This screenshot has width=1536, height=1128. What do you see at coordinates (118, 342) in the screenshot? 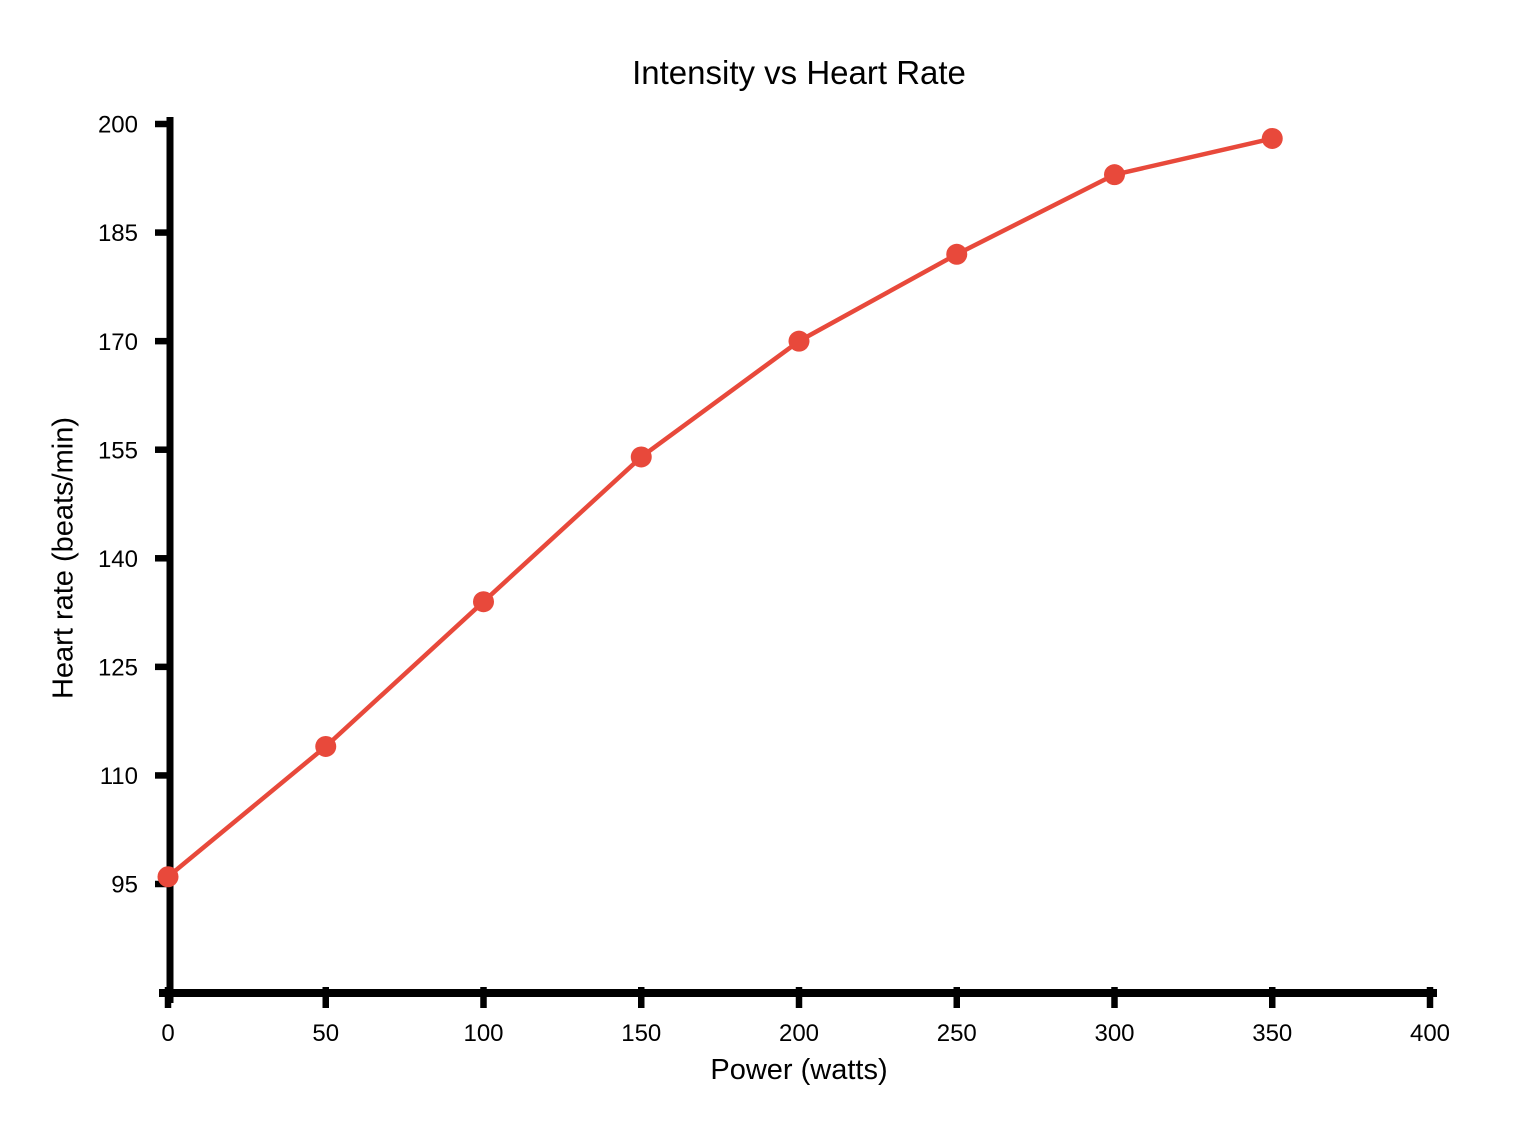
I see `y-tick-label: 170` at bounding box center [118, 342].